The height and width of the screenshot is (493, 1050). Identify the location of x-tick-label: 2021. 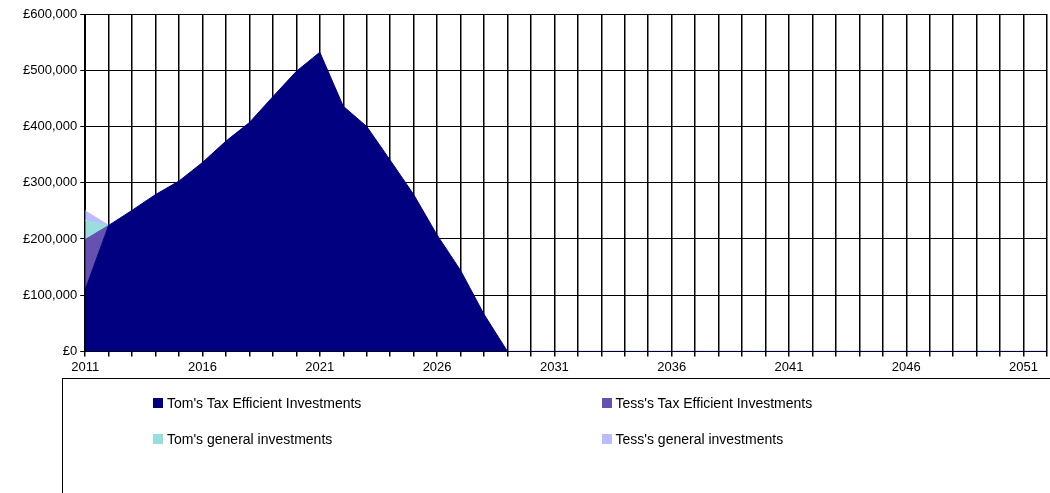
(320, 366).